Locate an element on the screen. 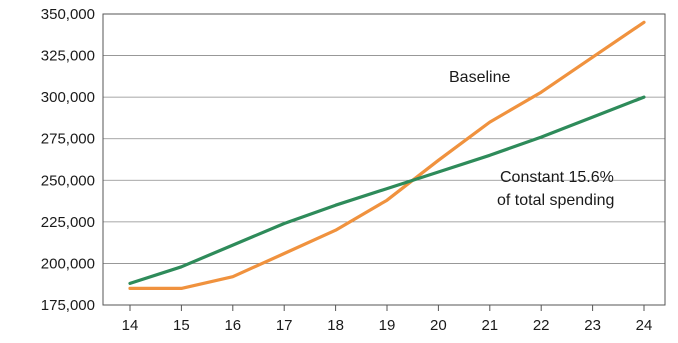  x-tick-label: 22 is located at coordinates (541, 325).